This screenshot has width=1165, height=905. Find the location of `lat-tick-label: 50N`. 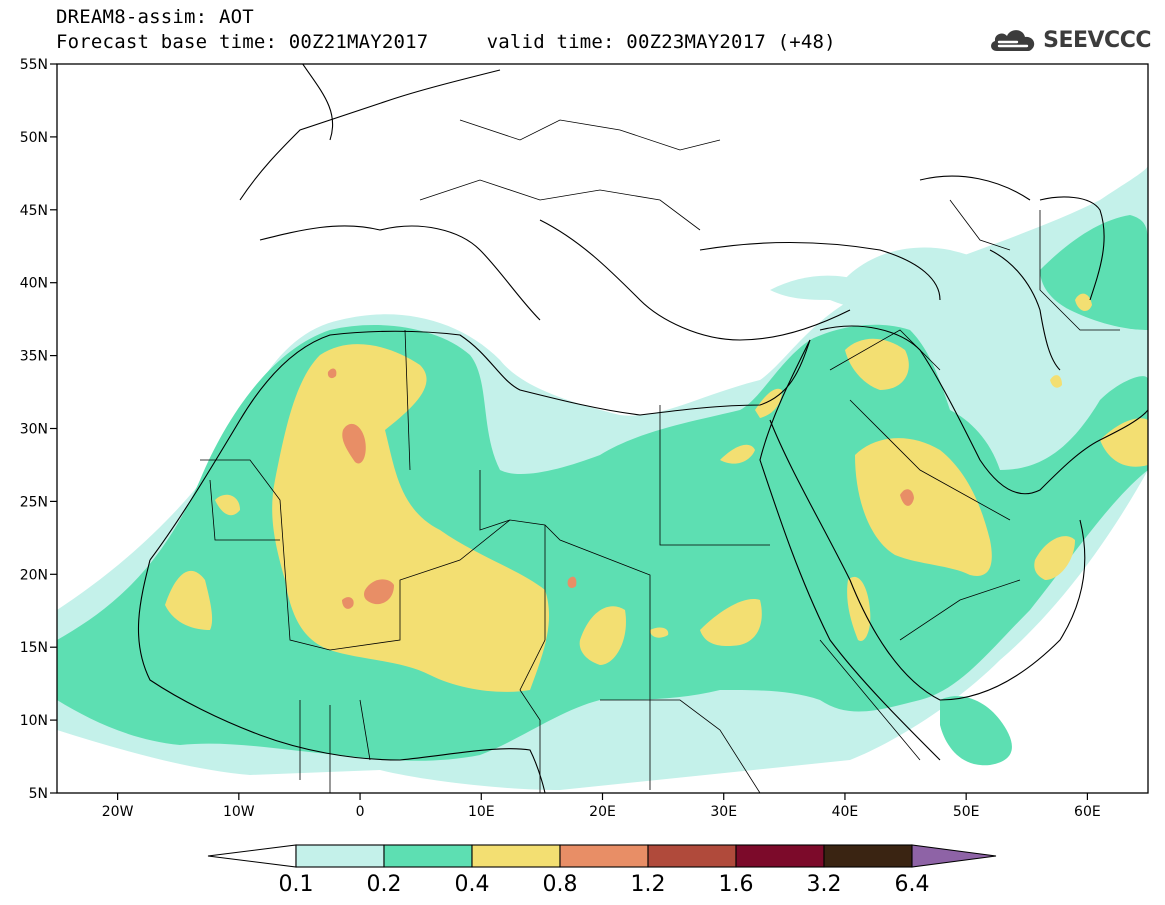

lat-tick-label: 50N is located at coordinates (34, 138).